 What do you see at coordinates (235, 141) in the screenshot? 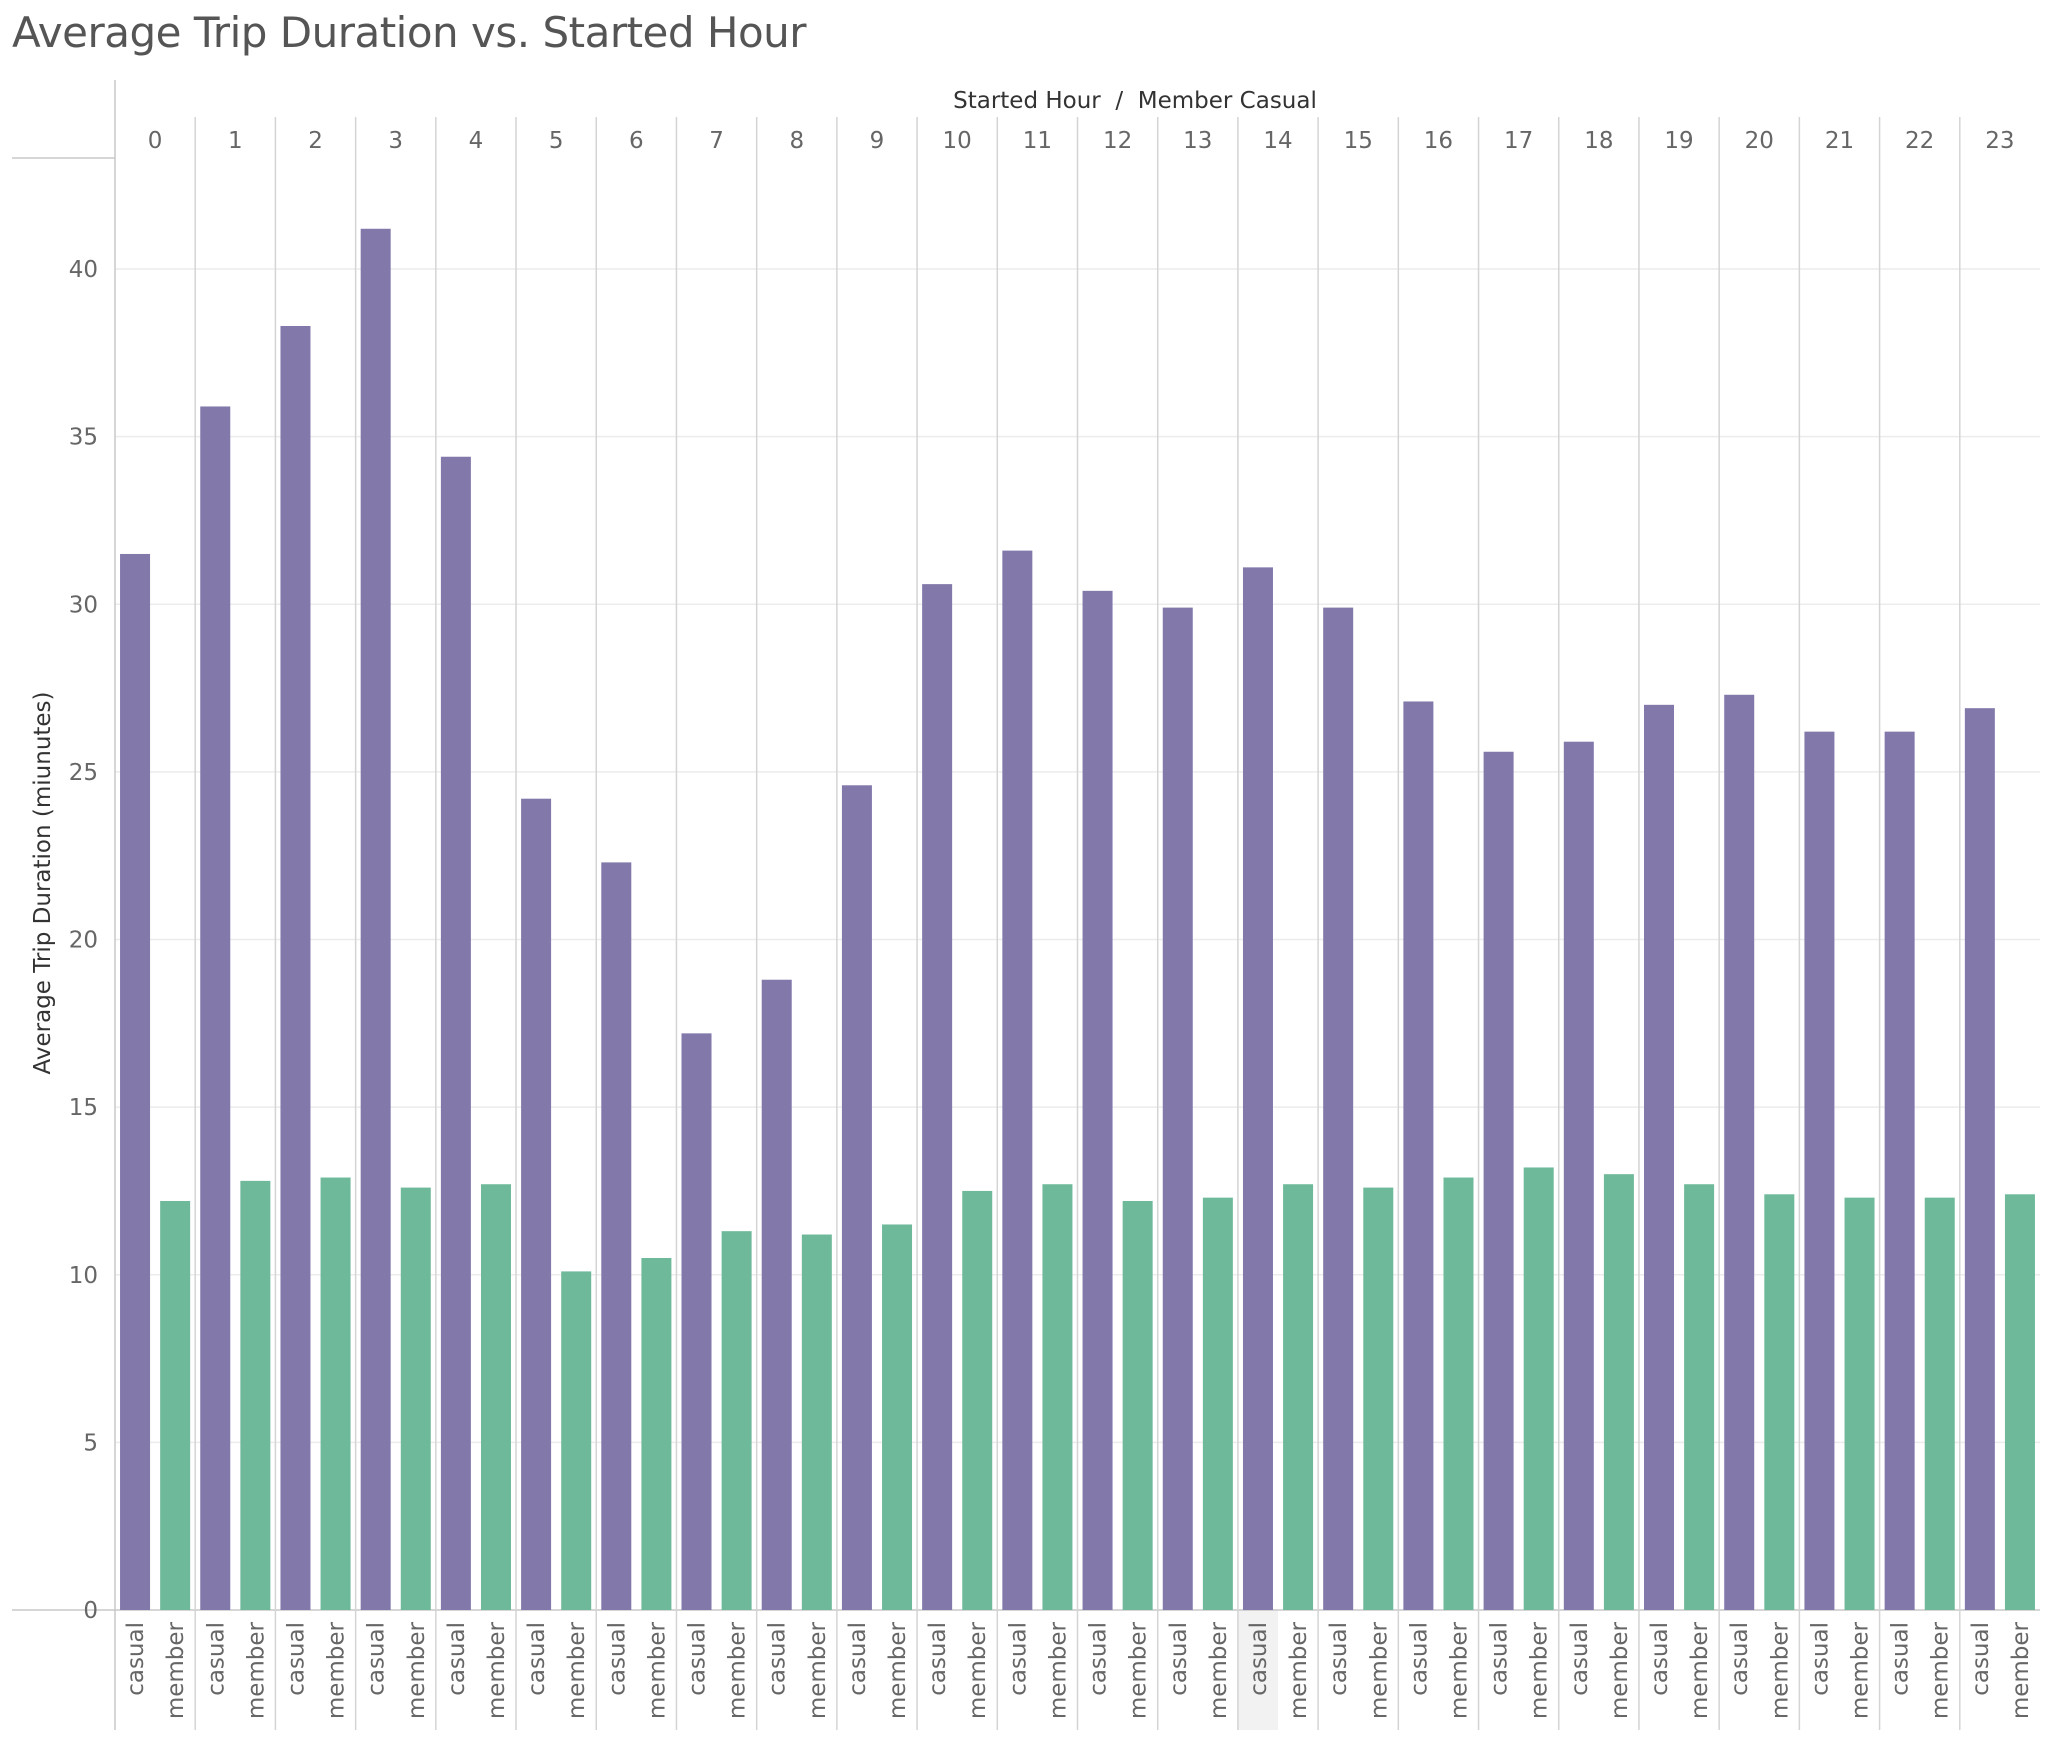
I see `column-label: 1` at bounding box center [235, 141].